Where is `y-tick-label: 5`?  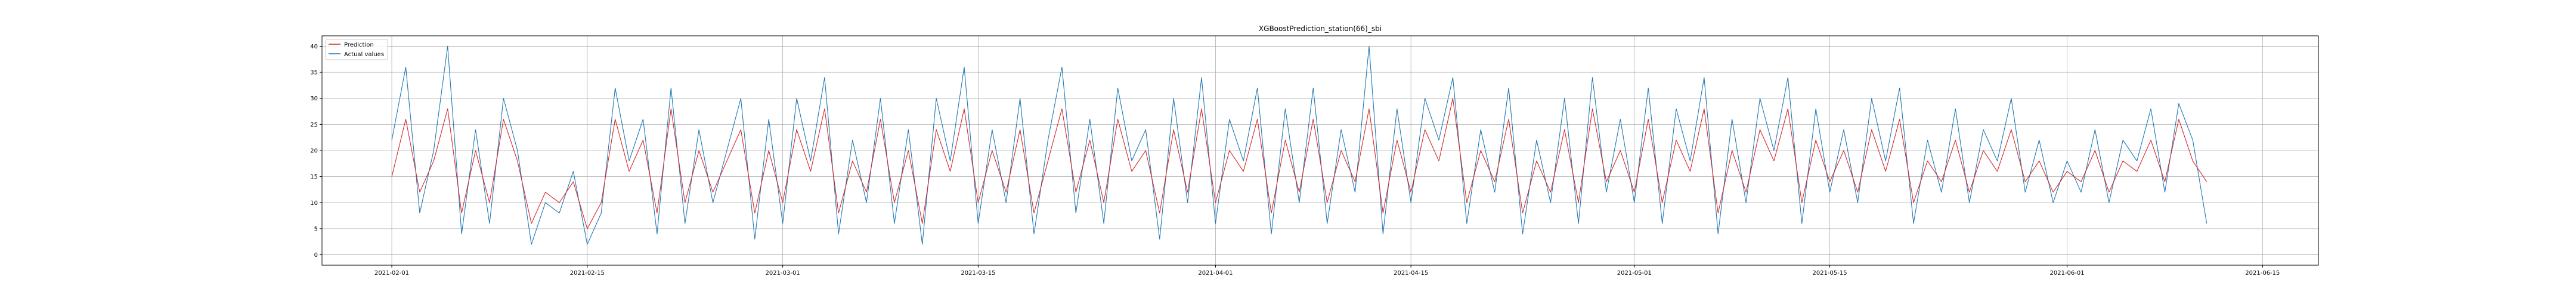
y-tick-label: 5 is located at coordinates (316, 229).